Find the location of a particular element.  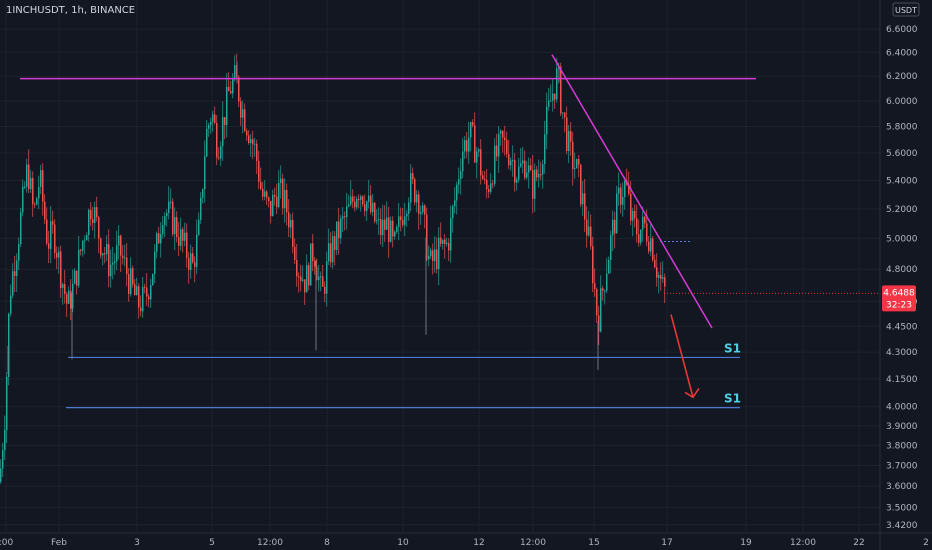

currency-badge: USDT is located at coordinates (906, 9).